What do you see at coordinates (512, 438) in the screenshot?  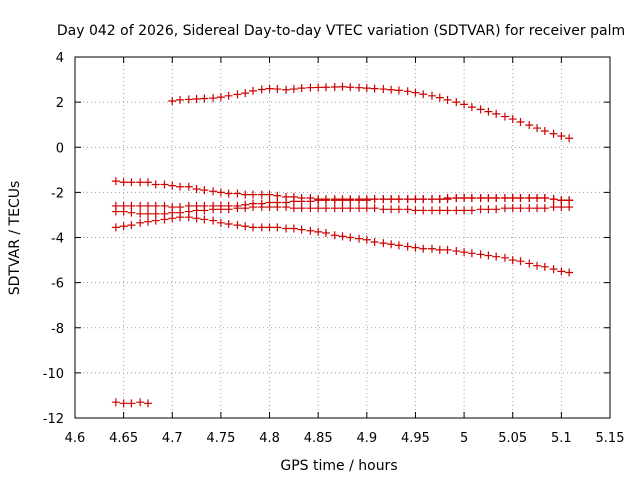 I see `x-tick-label: 5.05` at bounding box center [512, 438].